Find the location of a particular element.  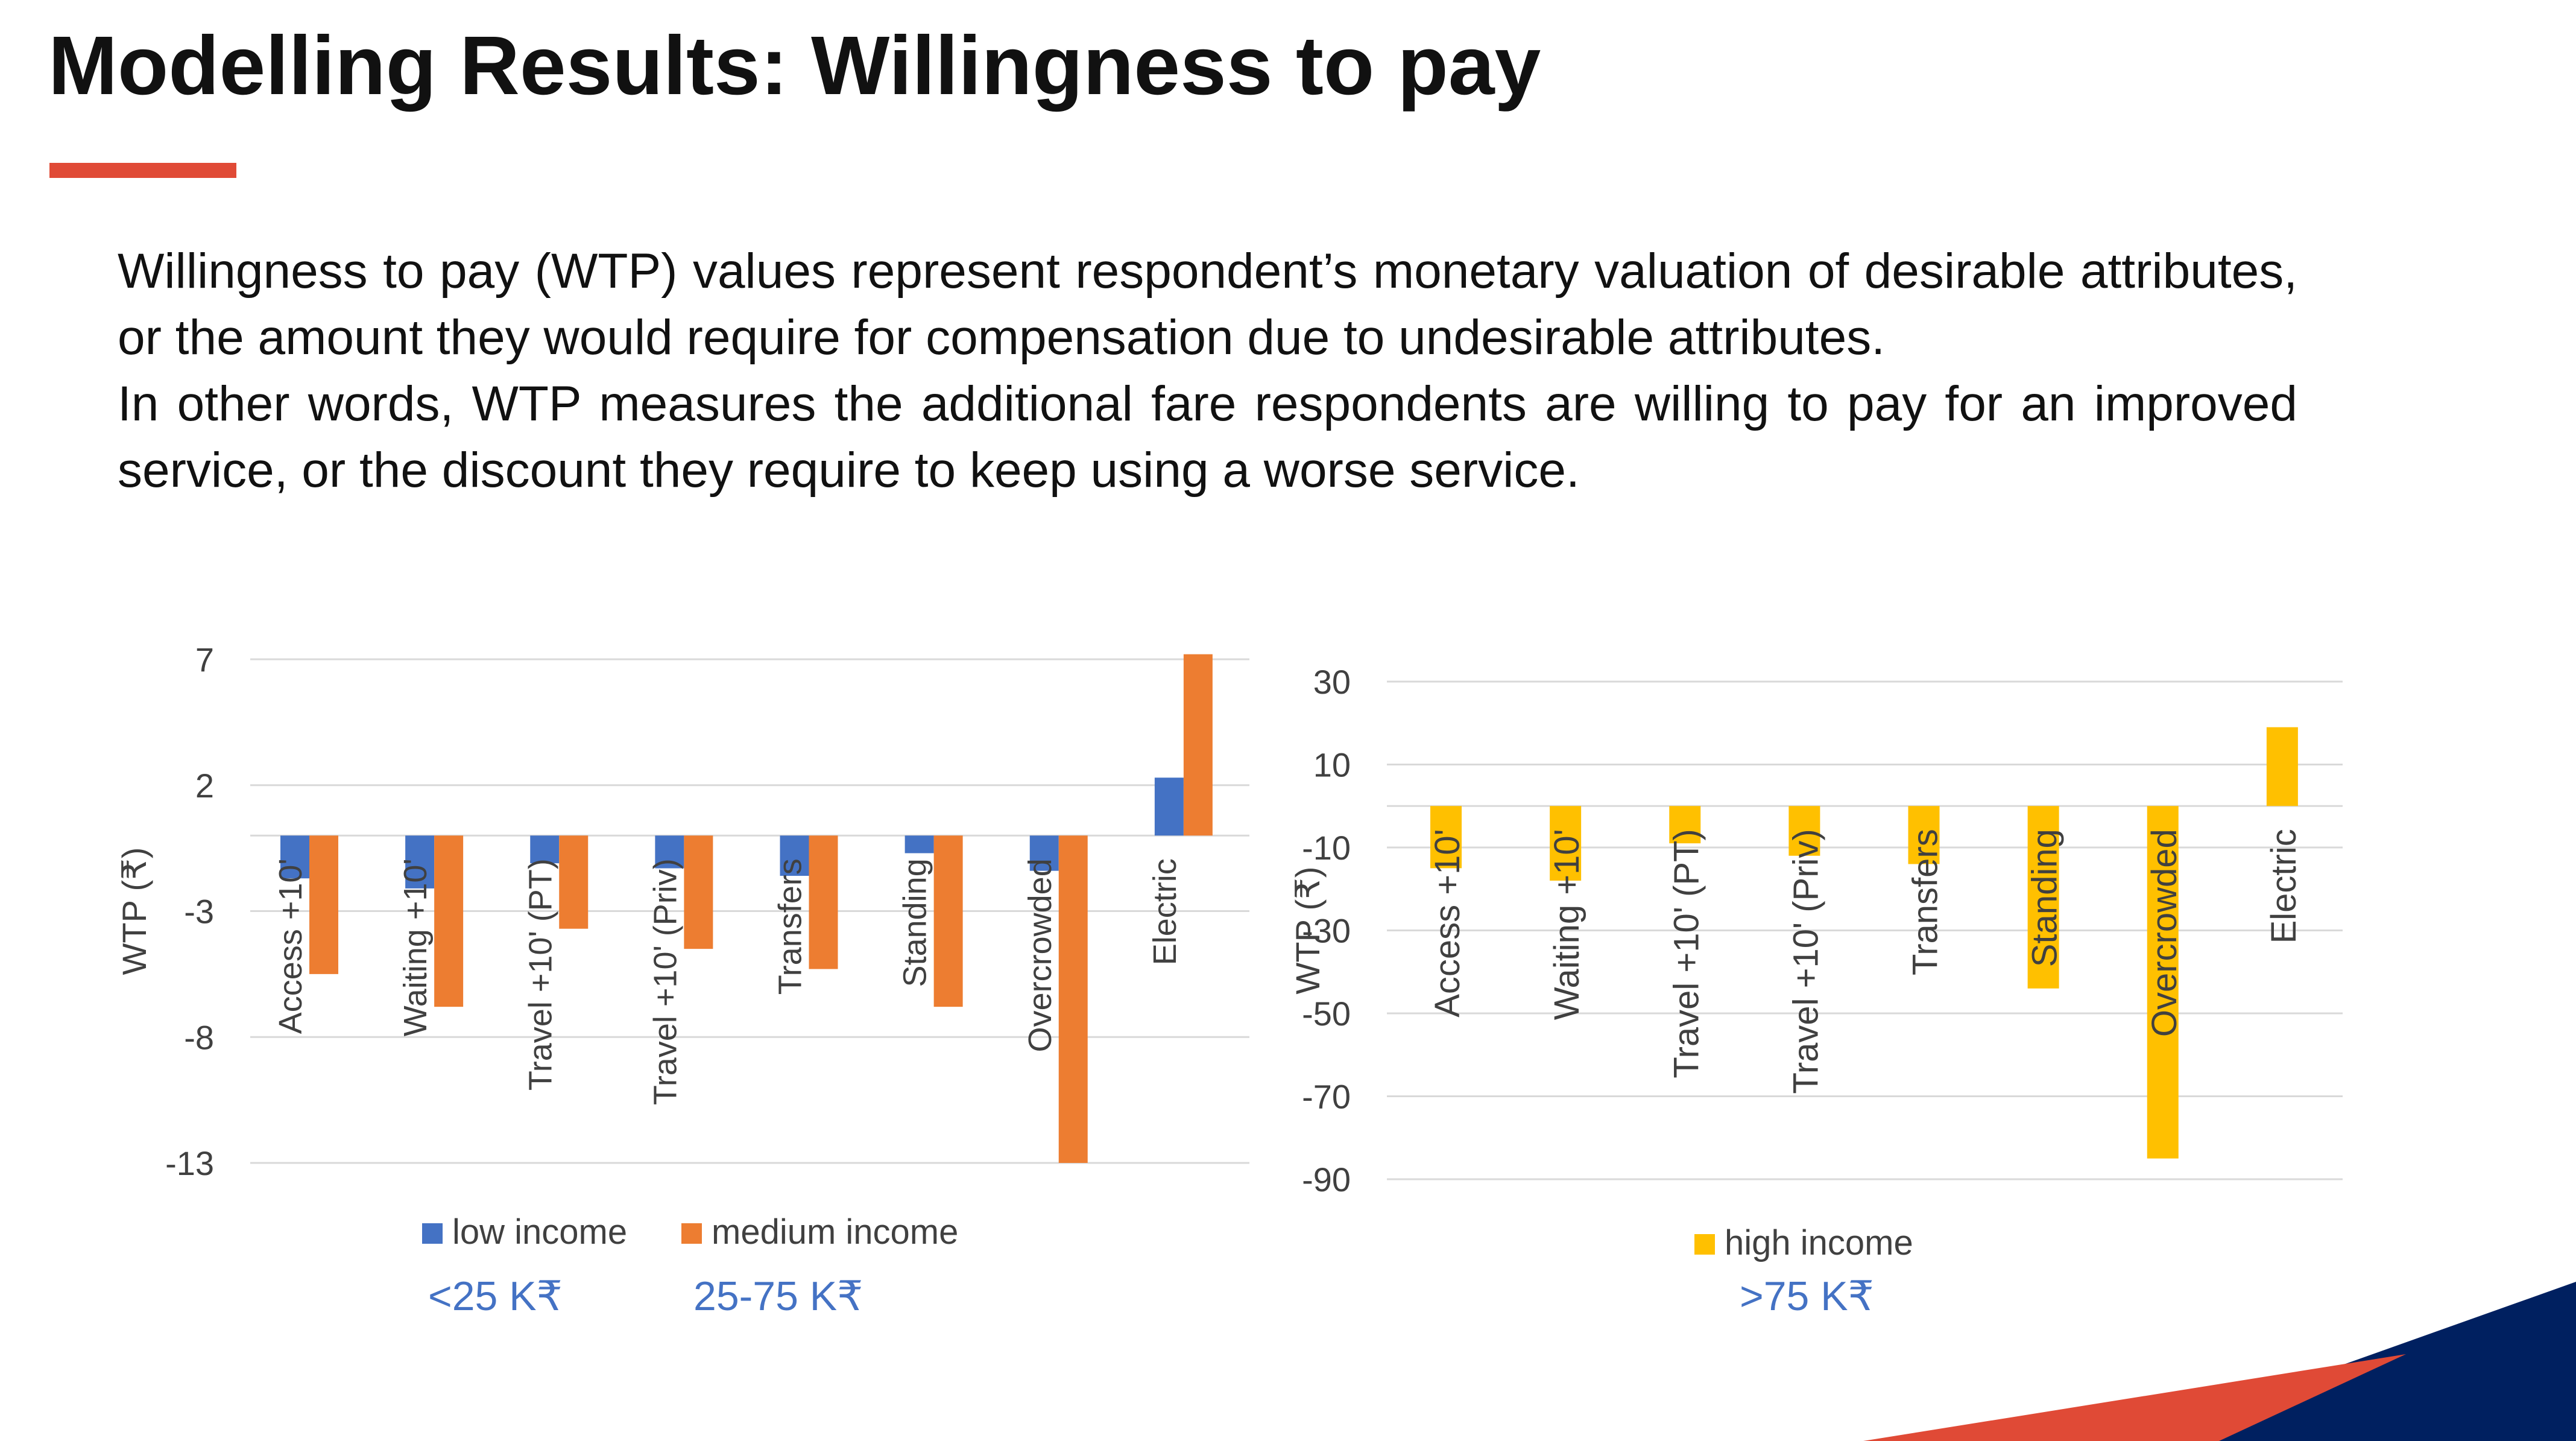

y-tick-label: -70 is located at coordinates (1326, 1097).